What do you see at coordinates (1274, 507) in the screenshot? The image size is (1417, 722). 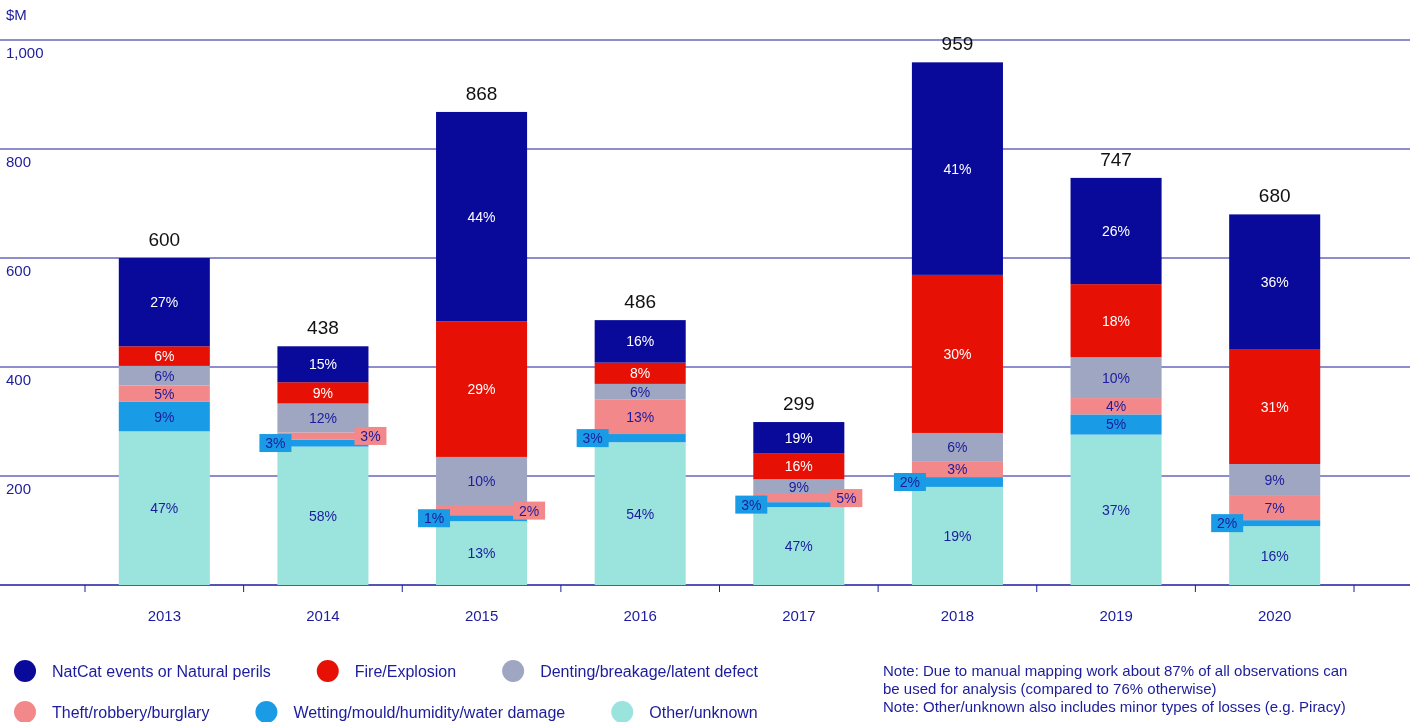 I see `annotation: 7%` at bounding box center [1274, 507].